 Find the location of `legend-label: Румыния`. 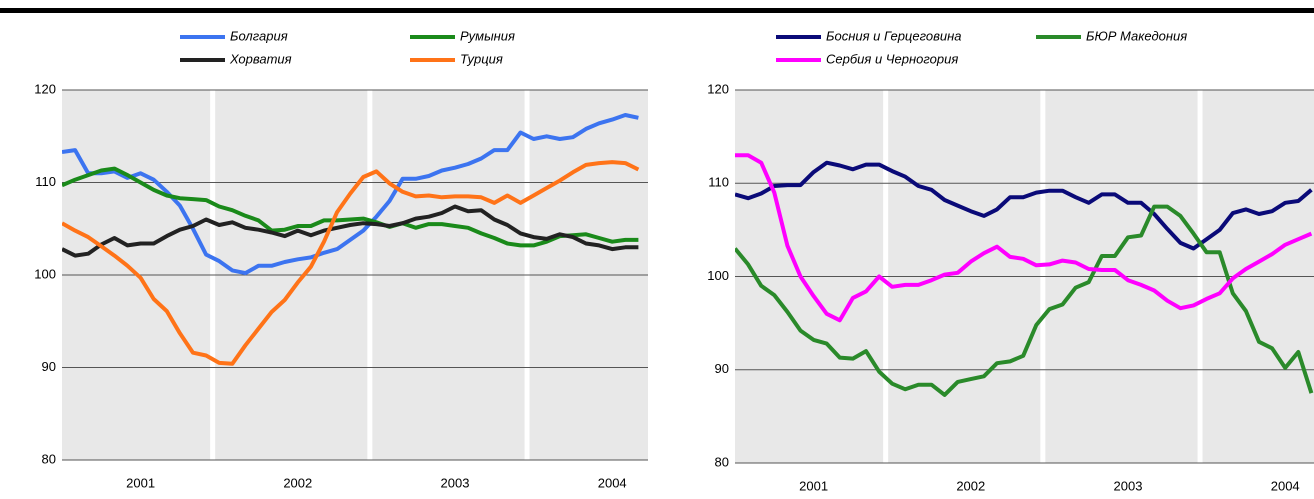

legend-label: Румыния is located at coordinates (487, 35).